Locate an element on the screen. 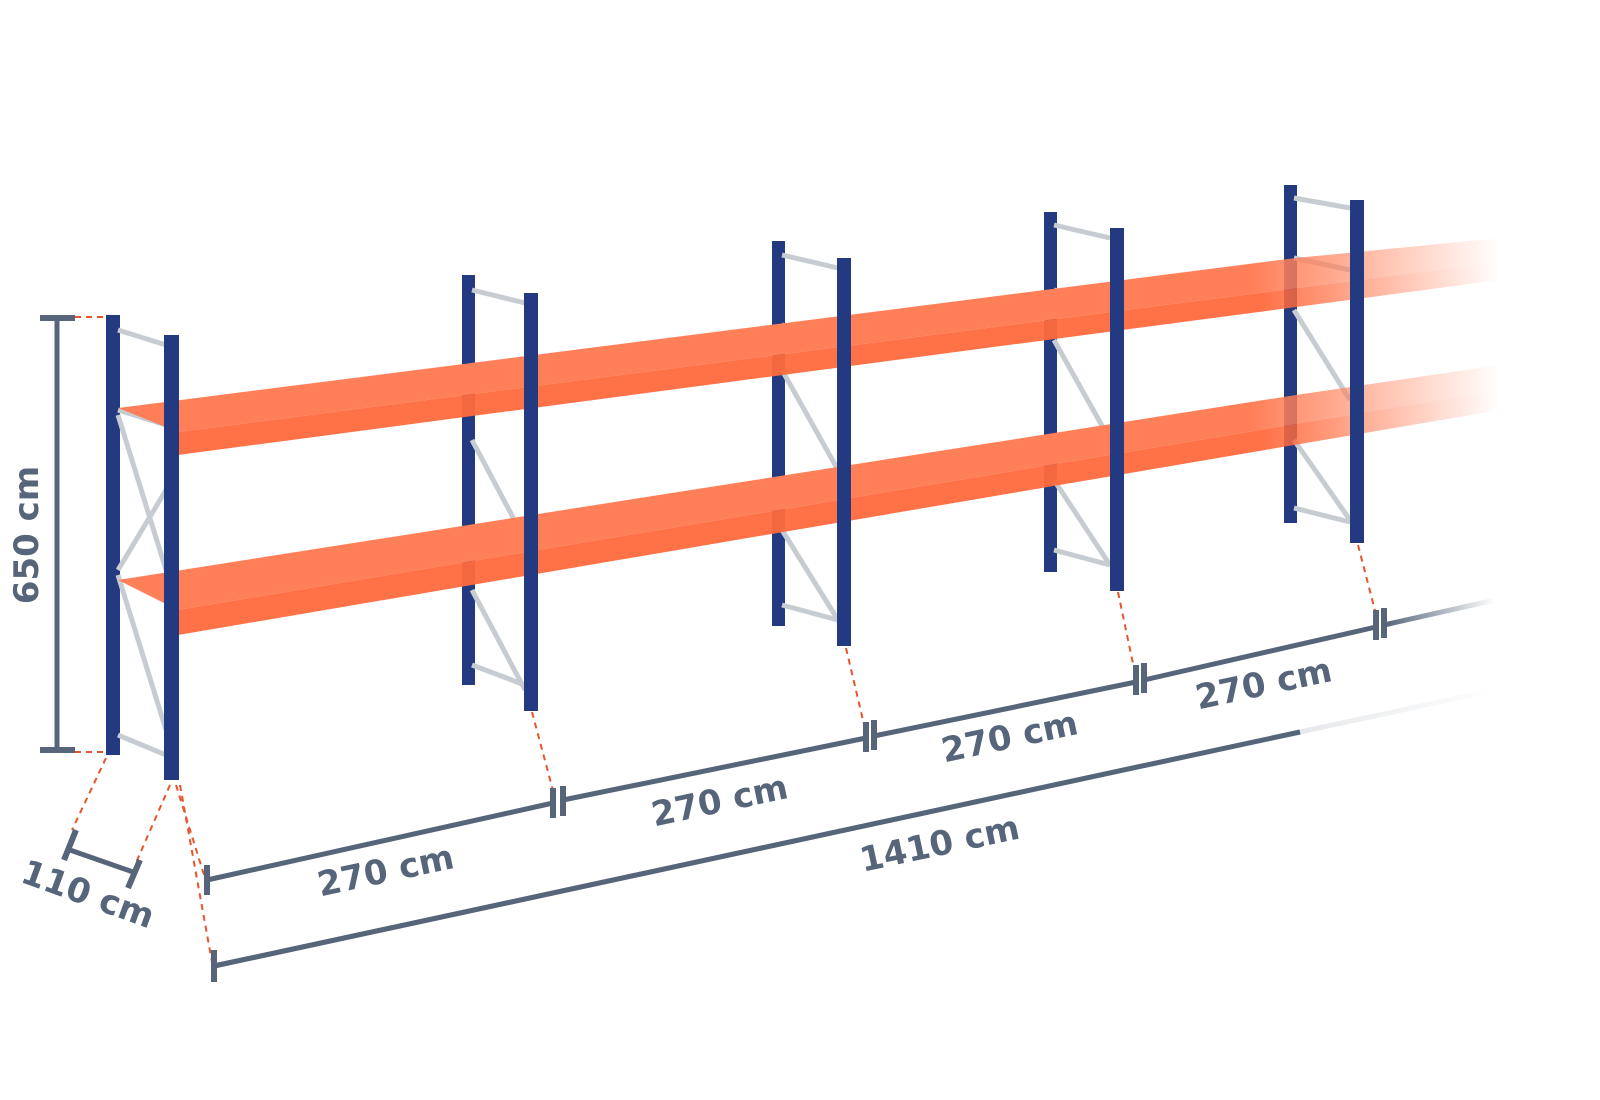 The image size is (1600, 1100). height-dimension: 650 cm is located at coordinates (41, 534).